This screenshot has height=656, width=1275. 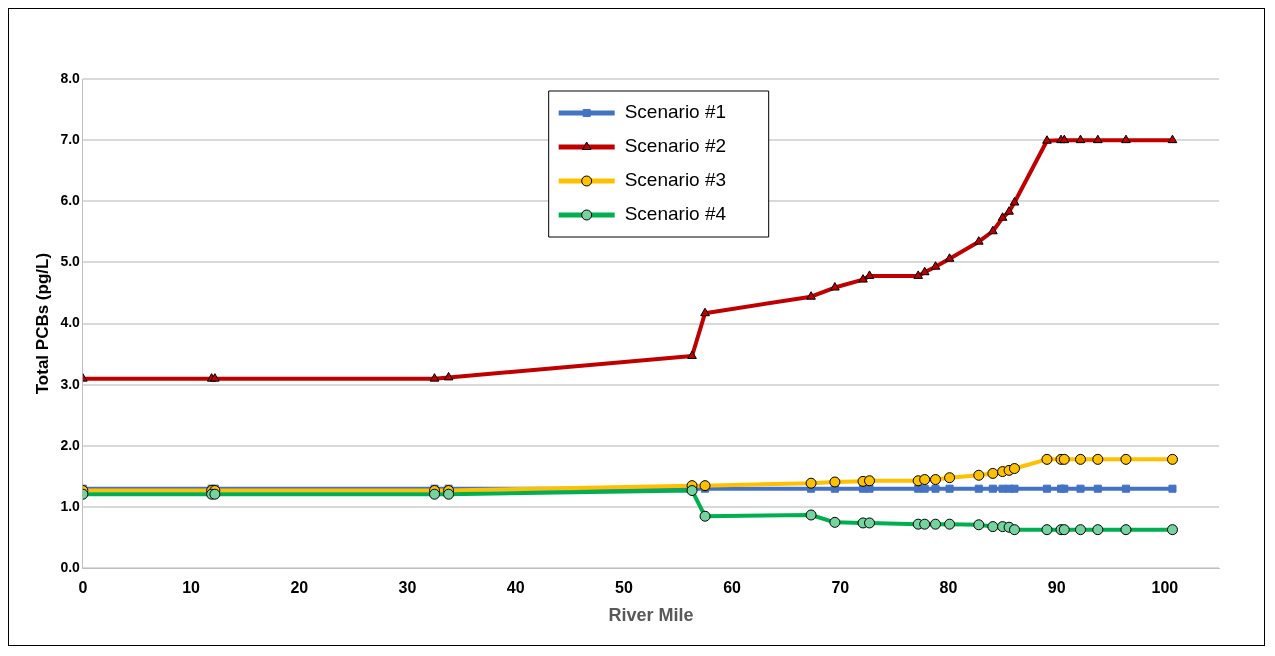 I want to click on x-tick-label: 0, so click(x=83, y=588).